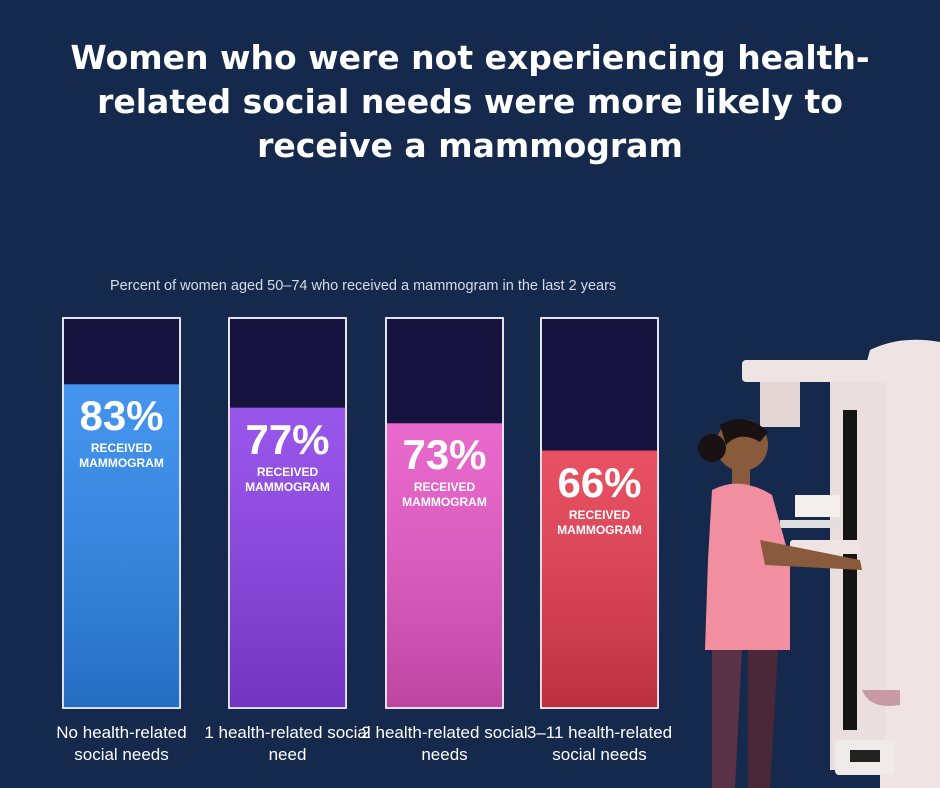 The image size is (940, 788). I want to click on value-label: 83%, so click(121, 416).